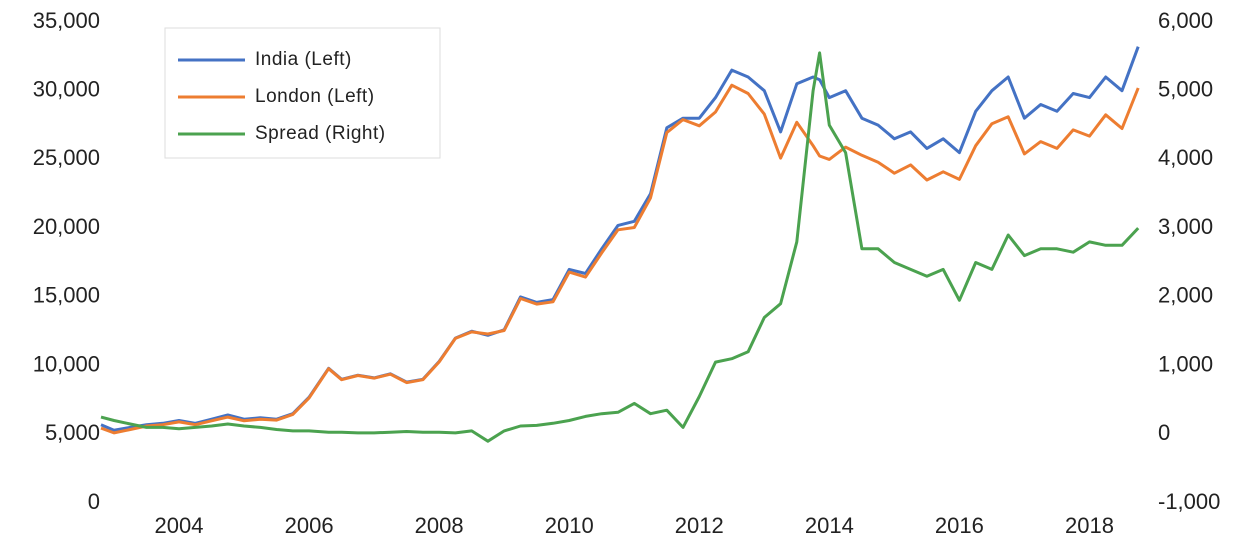 This screenshot has height=546, width=1259. Describe the element at coordinates (66, 89) in the screenshot. I see `y-tick-label: 30,000` at that location.